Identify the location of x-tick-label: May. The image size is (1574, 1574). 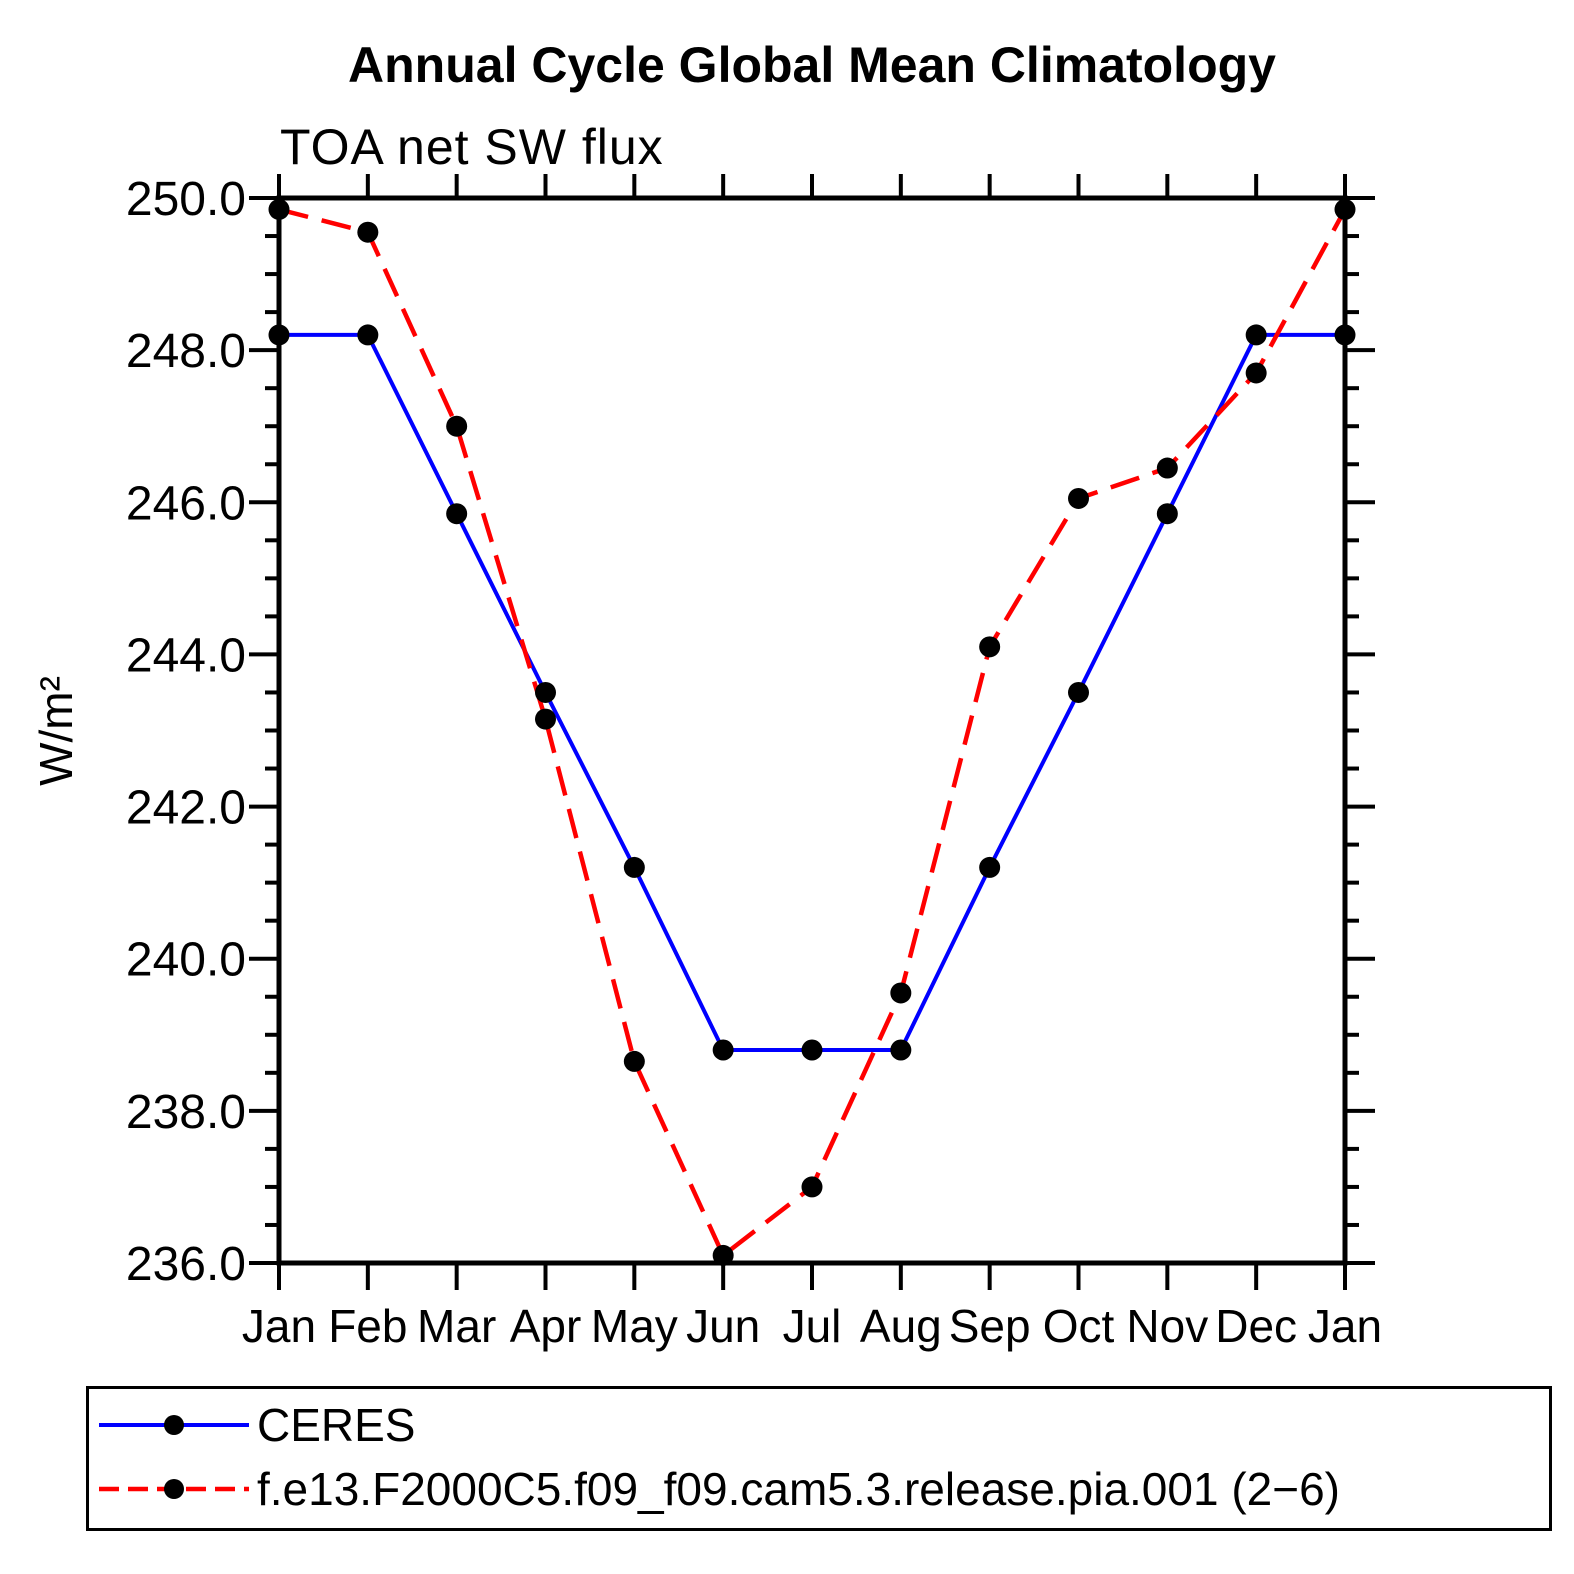
(634, 1326).